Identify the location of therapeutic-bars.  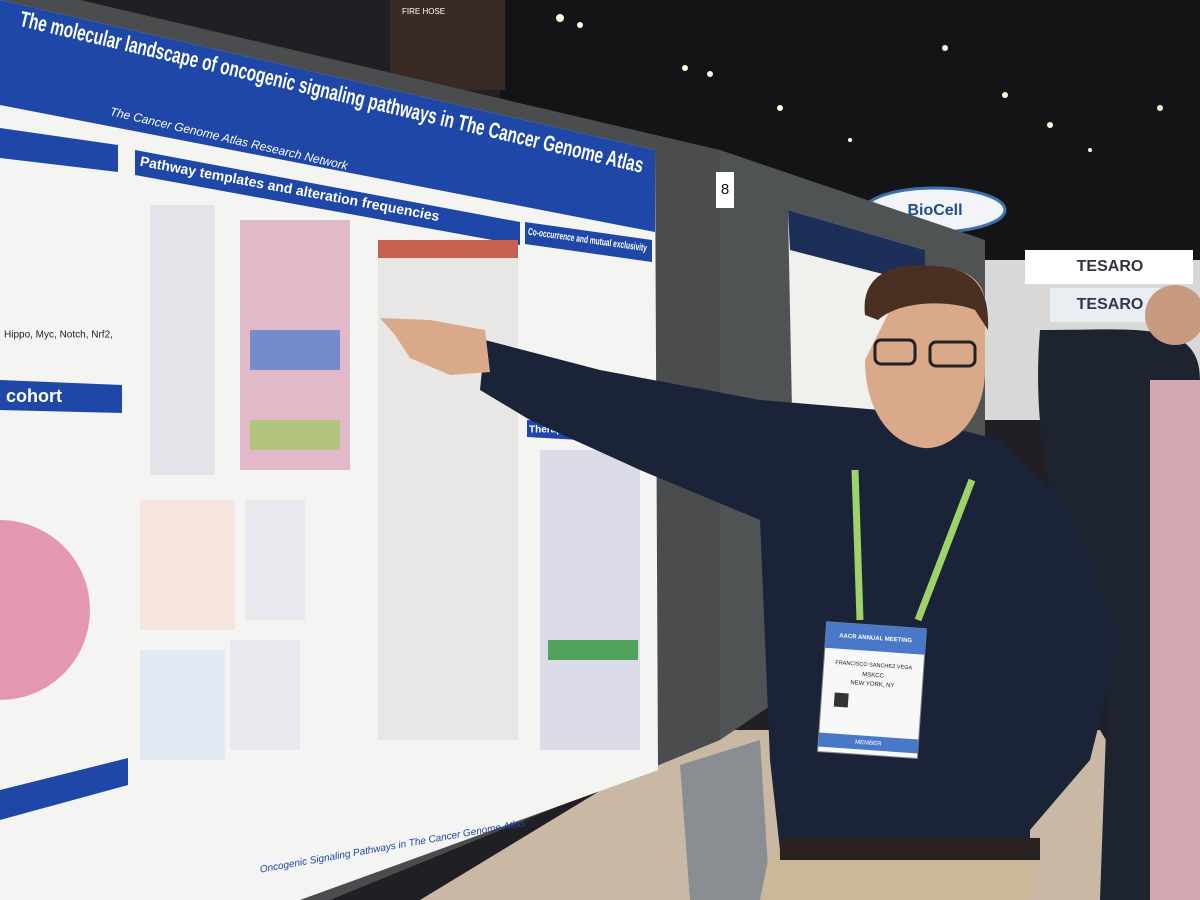
(593, 650).